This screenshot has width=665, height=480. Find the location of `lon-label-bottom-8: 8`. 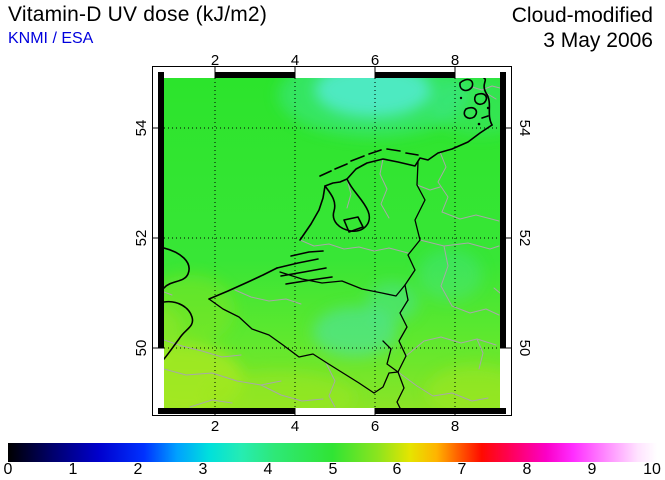

lon-label-bottom-8: 8 is located at coordinates (455, 426).